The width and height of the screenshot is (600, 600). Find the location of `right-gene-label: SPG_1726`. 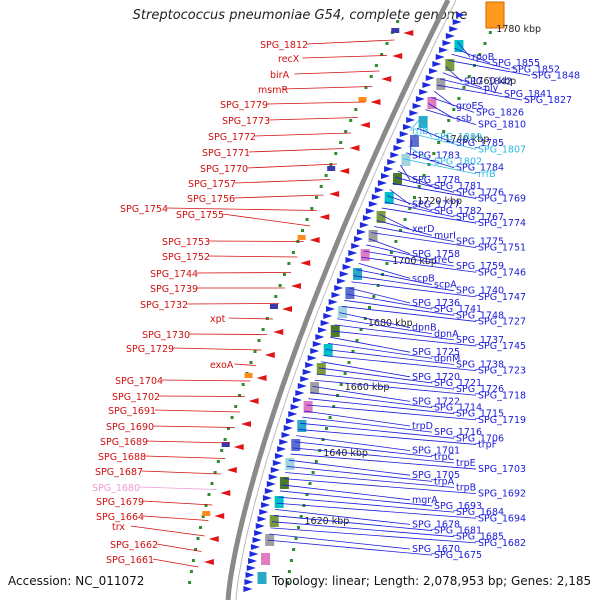

right-gene-label: SPG_1726 is located at coordinates (480, 389).